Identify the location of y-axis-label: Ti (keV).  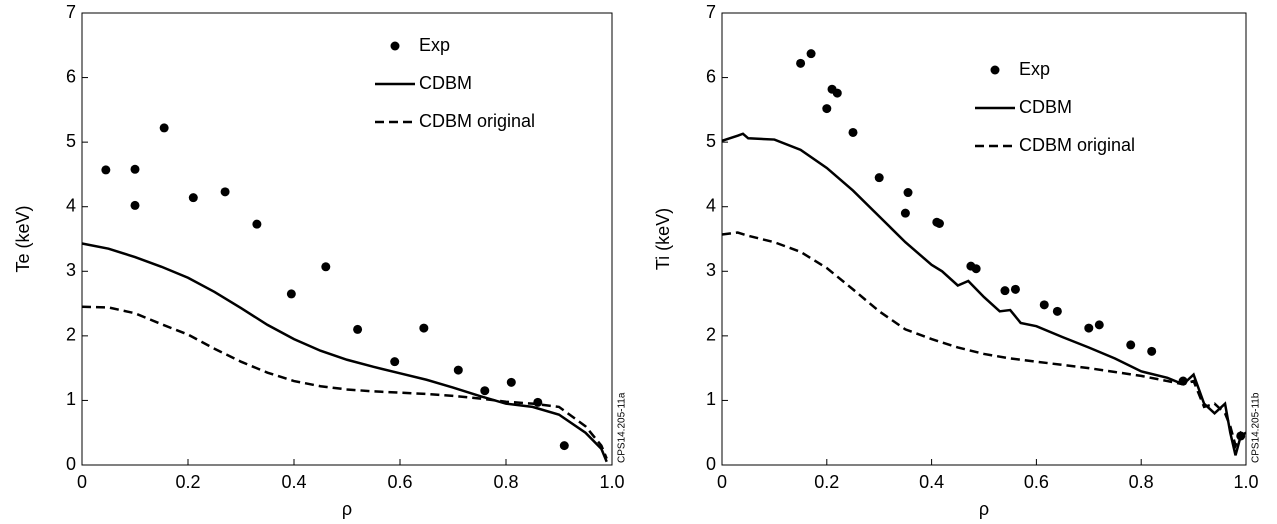
(663, 239).